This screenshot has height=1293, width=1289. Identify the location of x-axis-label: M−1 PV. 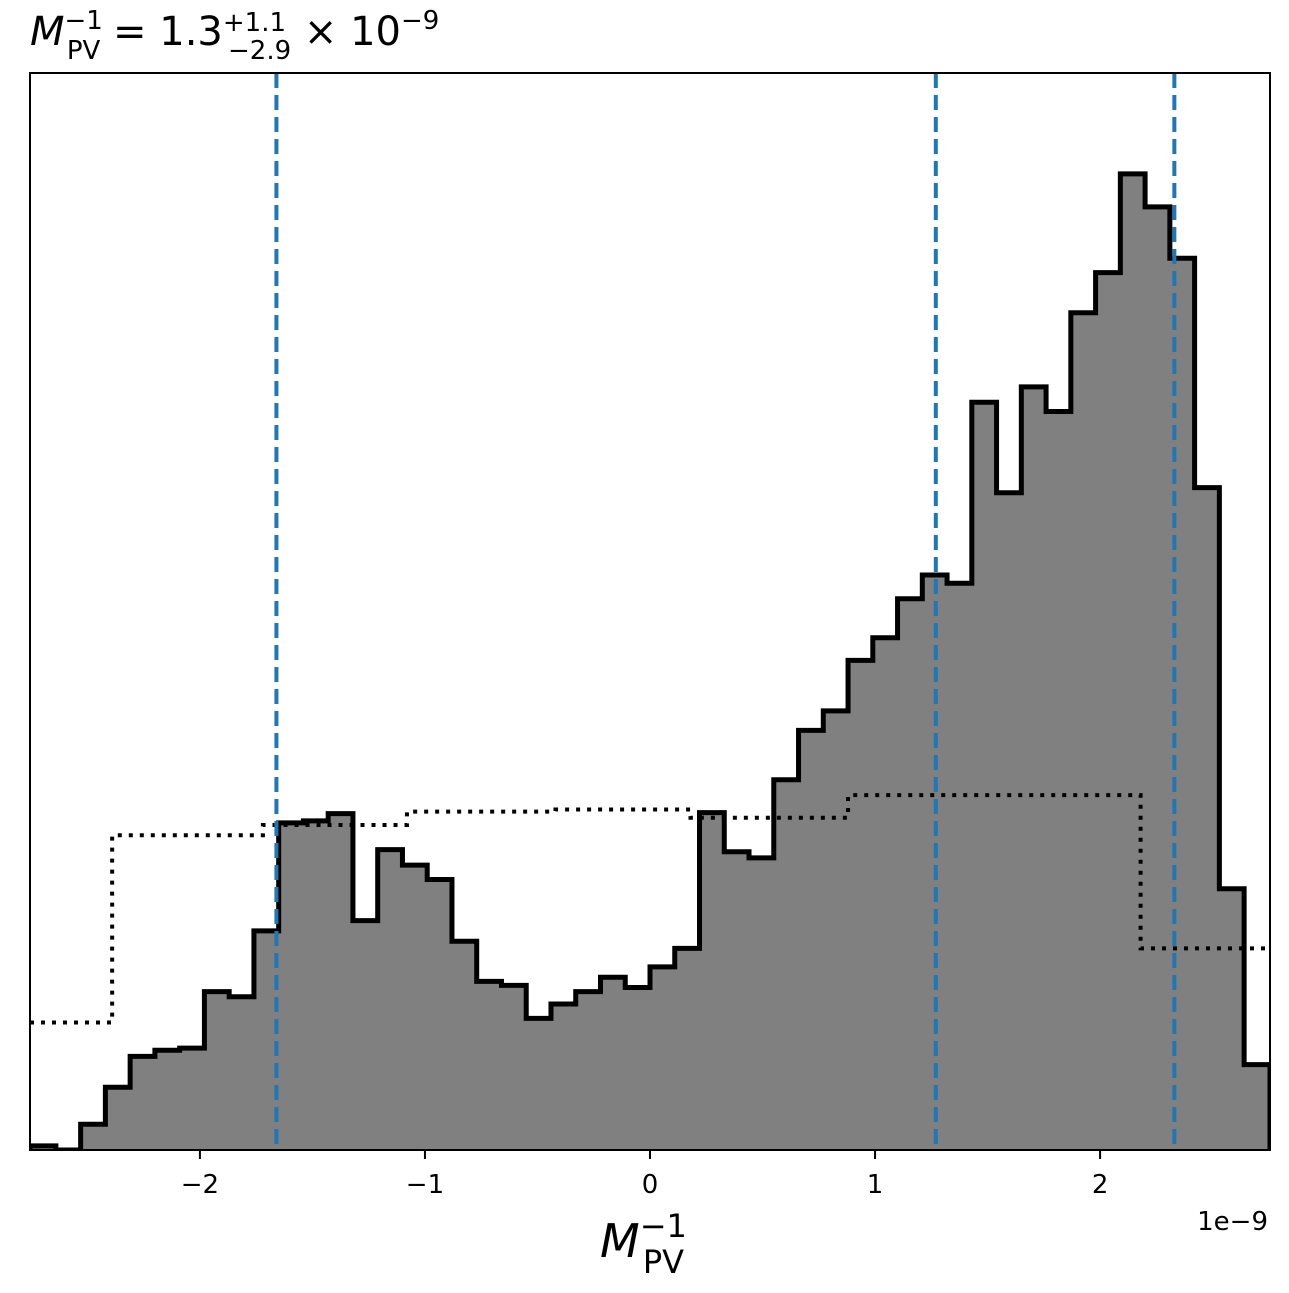
(643, 1244).